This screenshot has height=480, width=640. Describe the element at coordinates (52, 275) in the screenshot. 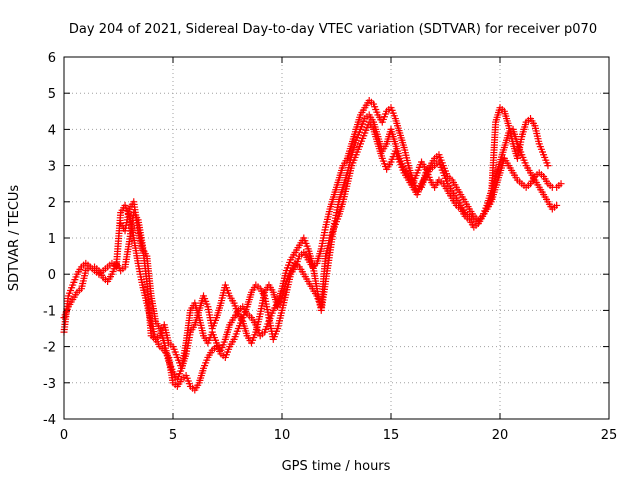

I see `y-tick-label: 0` at that location.